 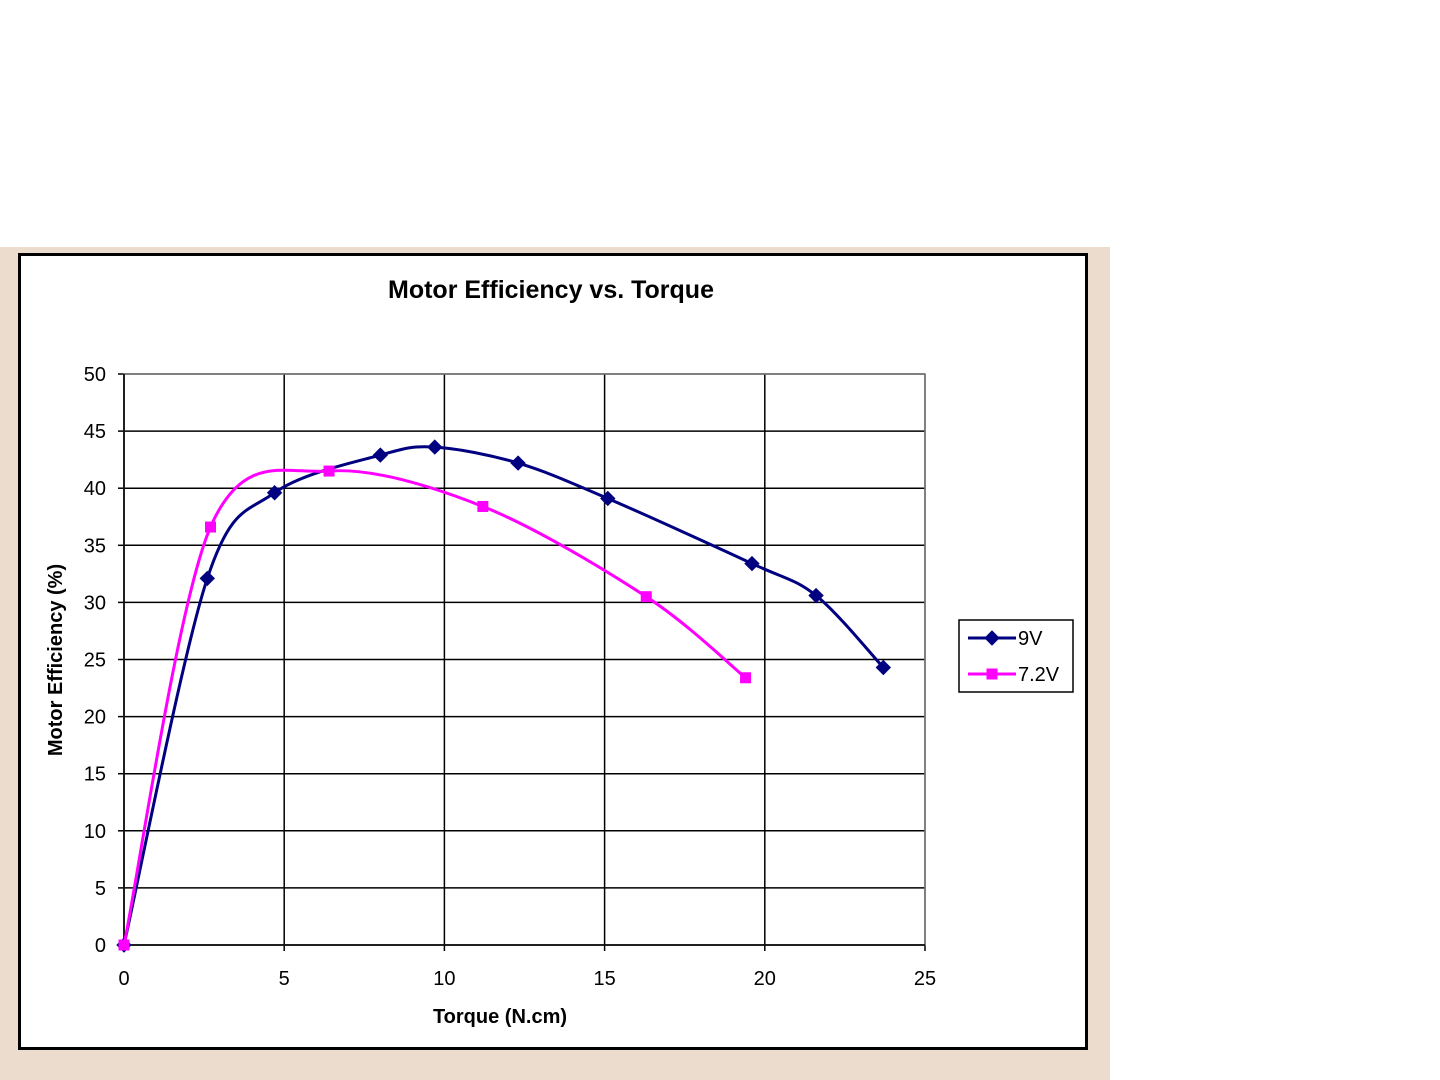 What do you see at coordinates (551, 290) in the screenshot?
I see `chart-title: Motor Efficiency vs. Torque` at bounding box center [551, 290].